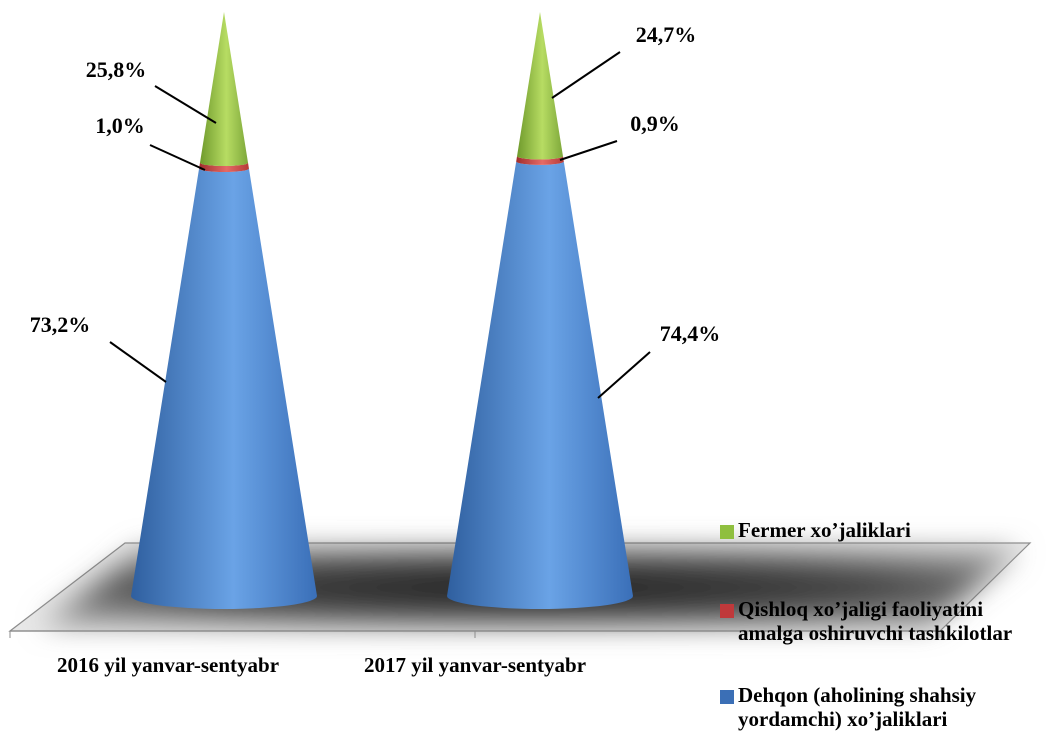 This screenshot has height=735, width=1054. I want to click on legend-item-fermer: Fermer xo’jaliklari, so click(879, 530).